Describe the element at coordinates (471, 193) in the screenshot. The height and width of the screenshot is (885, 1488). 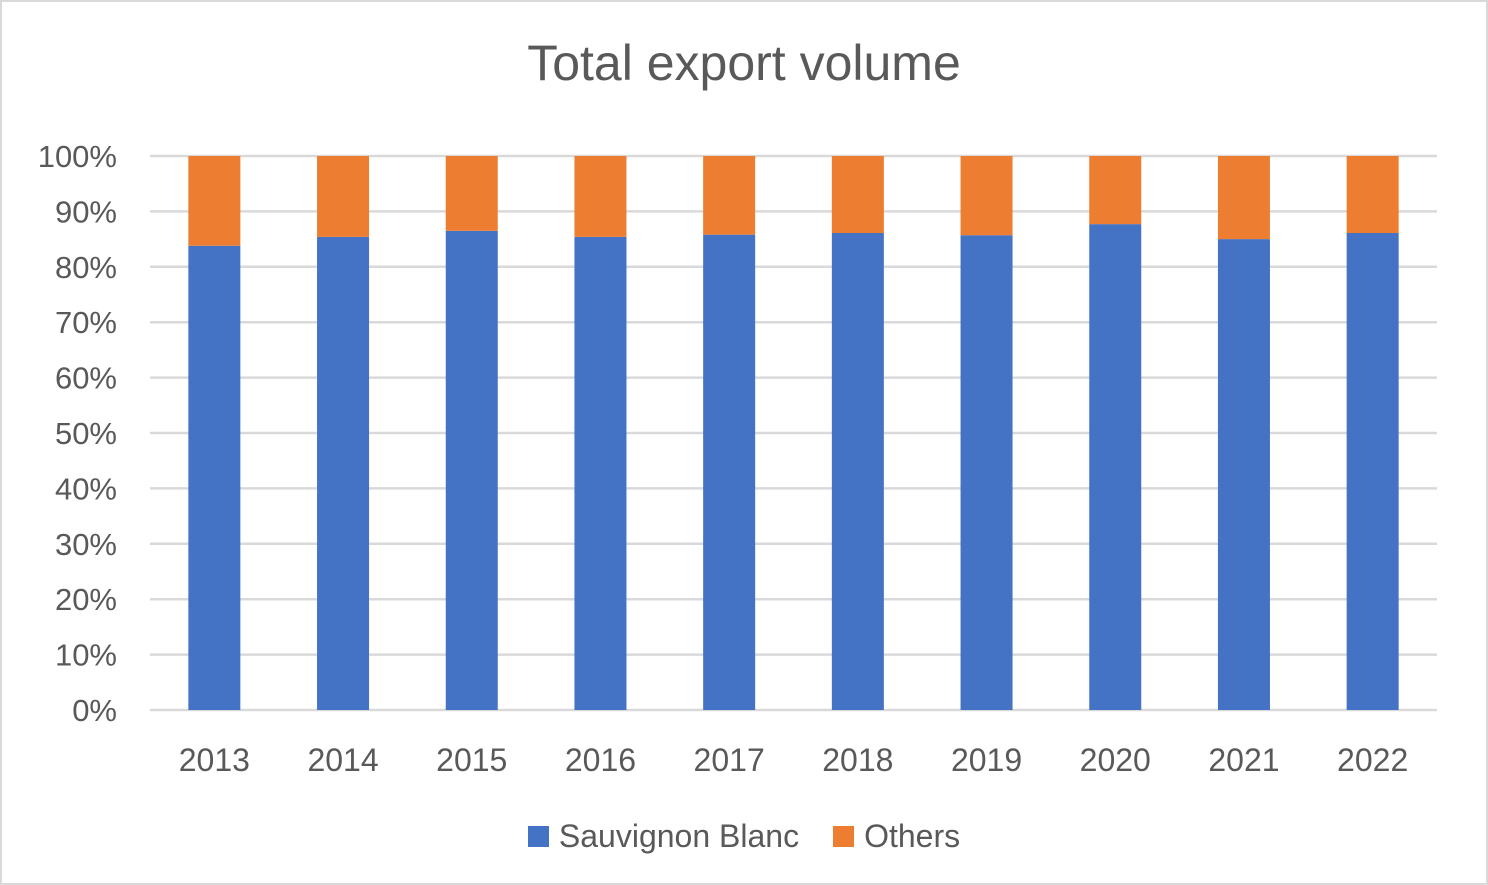
I see `bar-others-2015` at that location.